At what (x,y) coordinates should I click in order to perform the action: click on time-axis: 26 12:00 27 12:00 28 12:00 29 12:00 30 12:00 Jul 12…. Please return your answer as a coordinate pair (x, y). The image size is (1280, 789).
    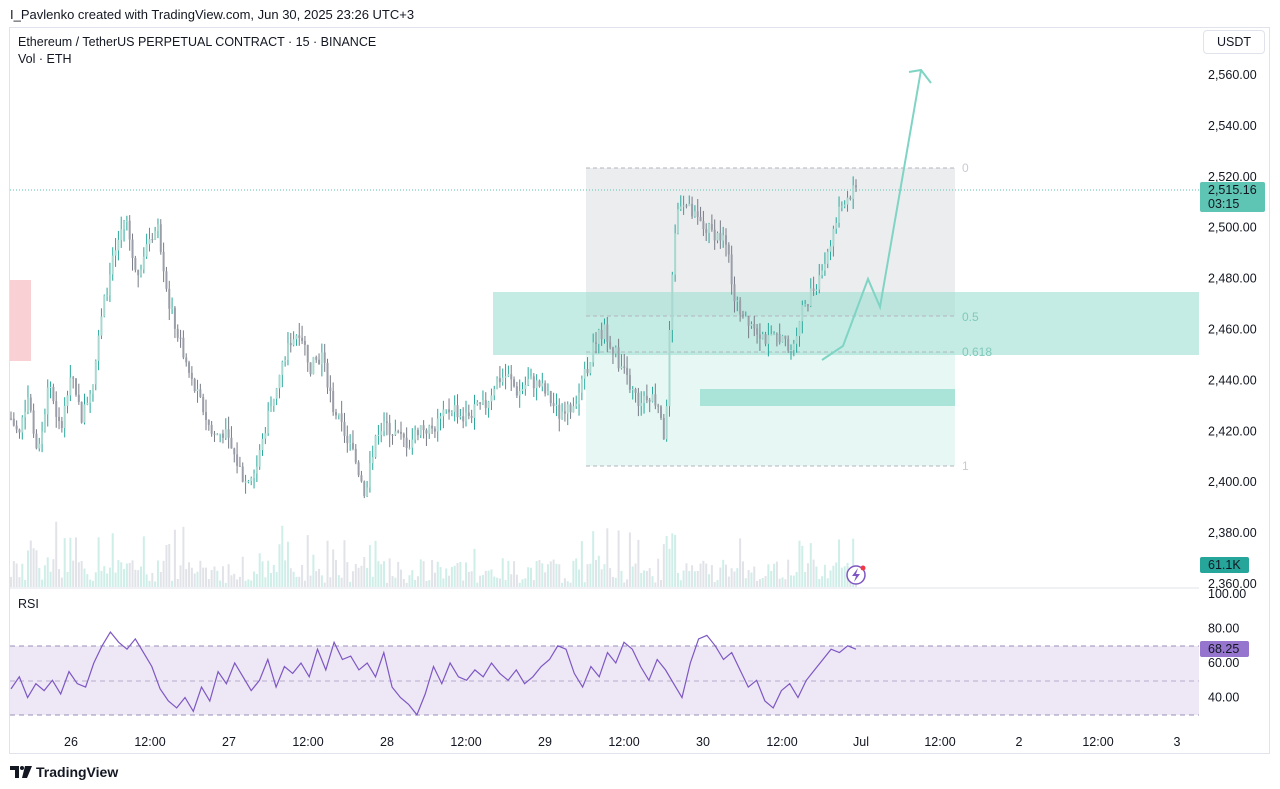
    Looking at the image, I should click on (622, 742).